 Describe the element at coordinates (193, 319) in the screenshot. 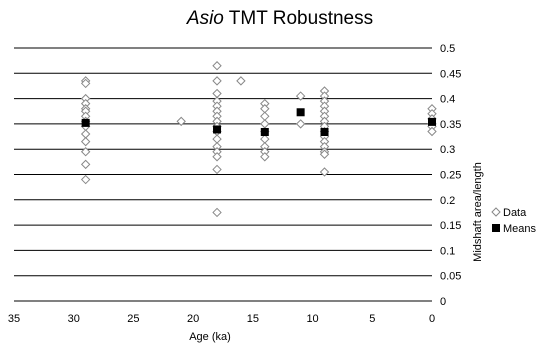

I see `x-tick-label: 20` at that location.